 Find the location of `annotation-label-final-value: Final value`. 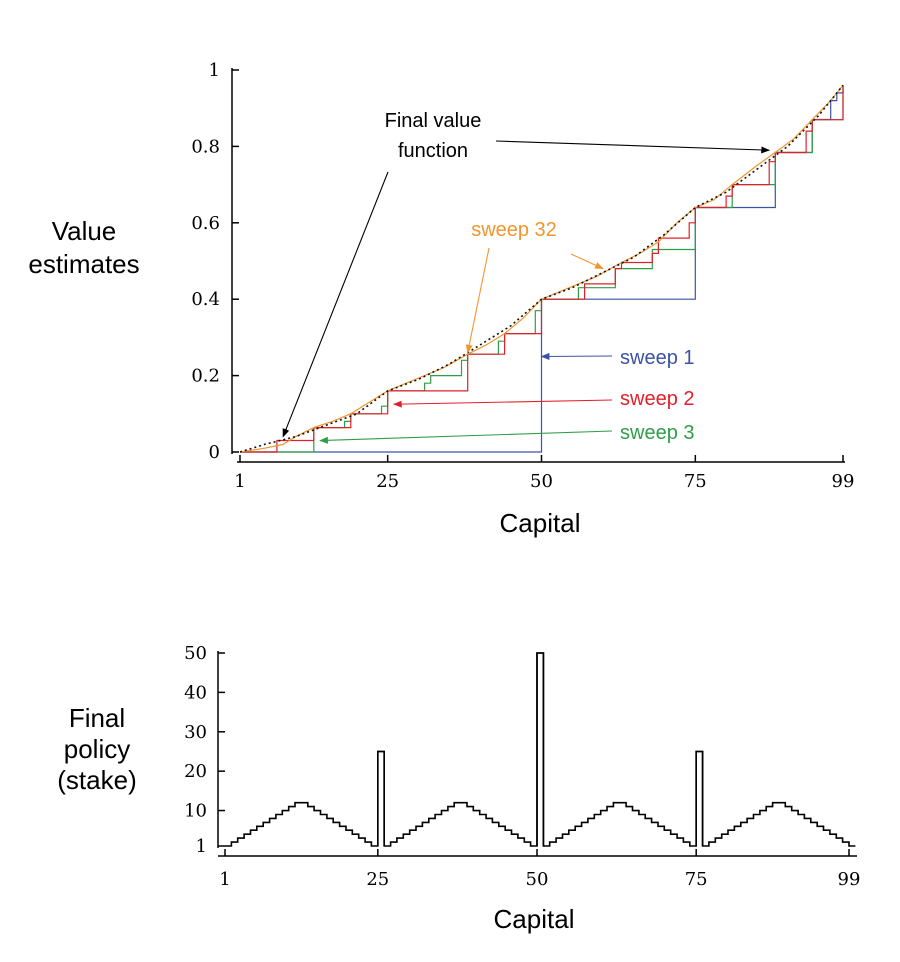

annotation-label-final-value: Final value is located at coordinates (433, 121).